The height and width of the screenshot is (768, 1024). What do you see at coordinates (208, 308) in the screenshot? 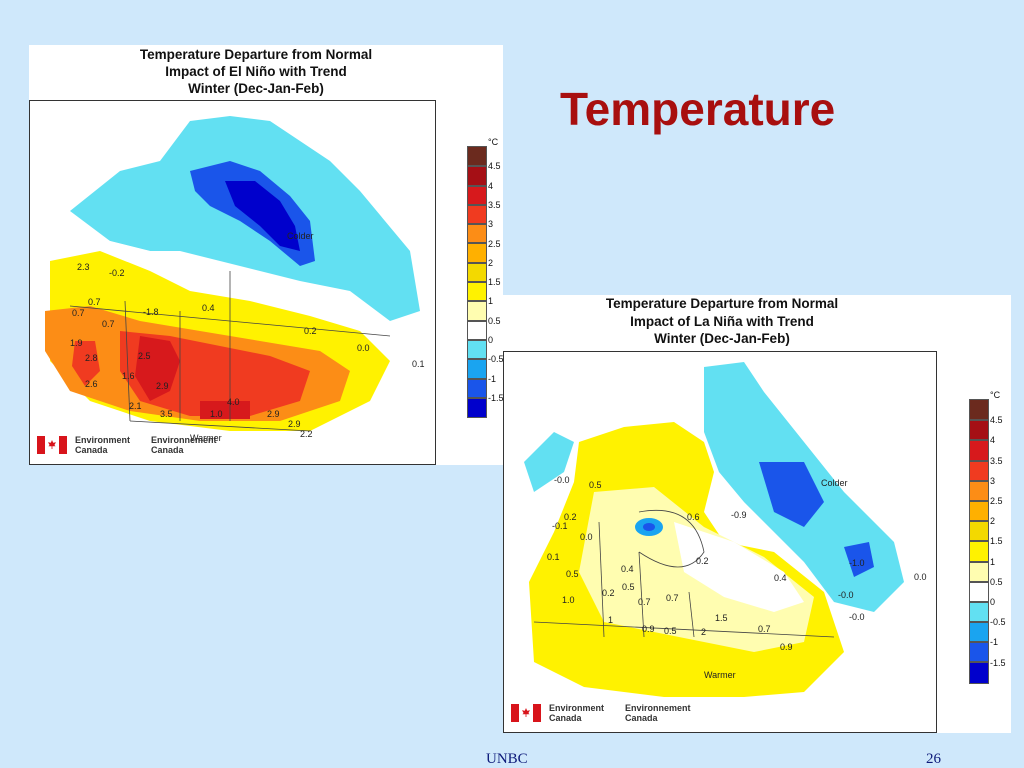
I see `el-nino-value: 0.4` at bounding box center [208, 308].